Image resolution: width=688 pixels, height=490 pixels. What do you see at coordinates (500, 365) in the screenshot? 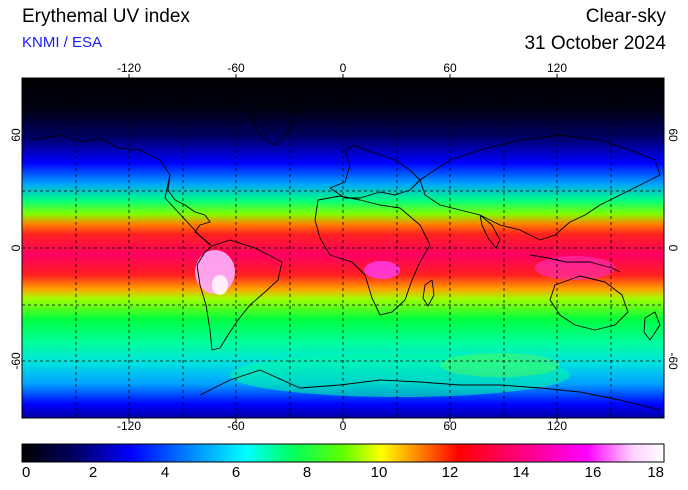
I see `ozone-low-band` at bounding box center [500, 365].